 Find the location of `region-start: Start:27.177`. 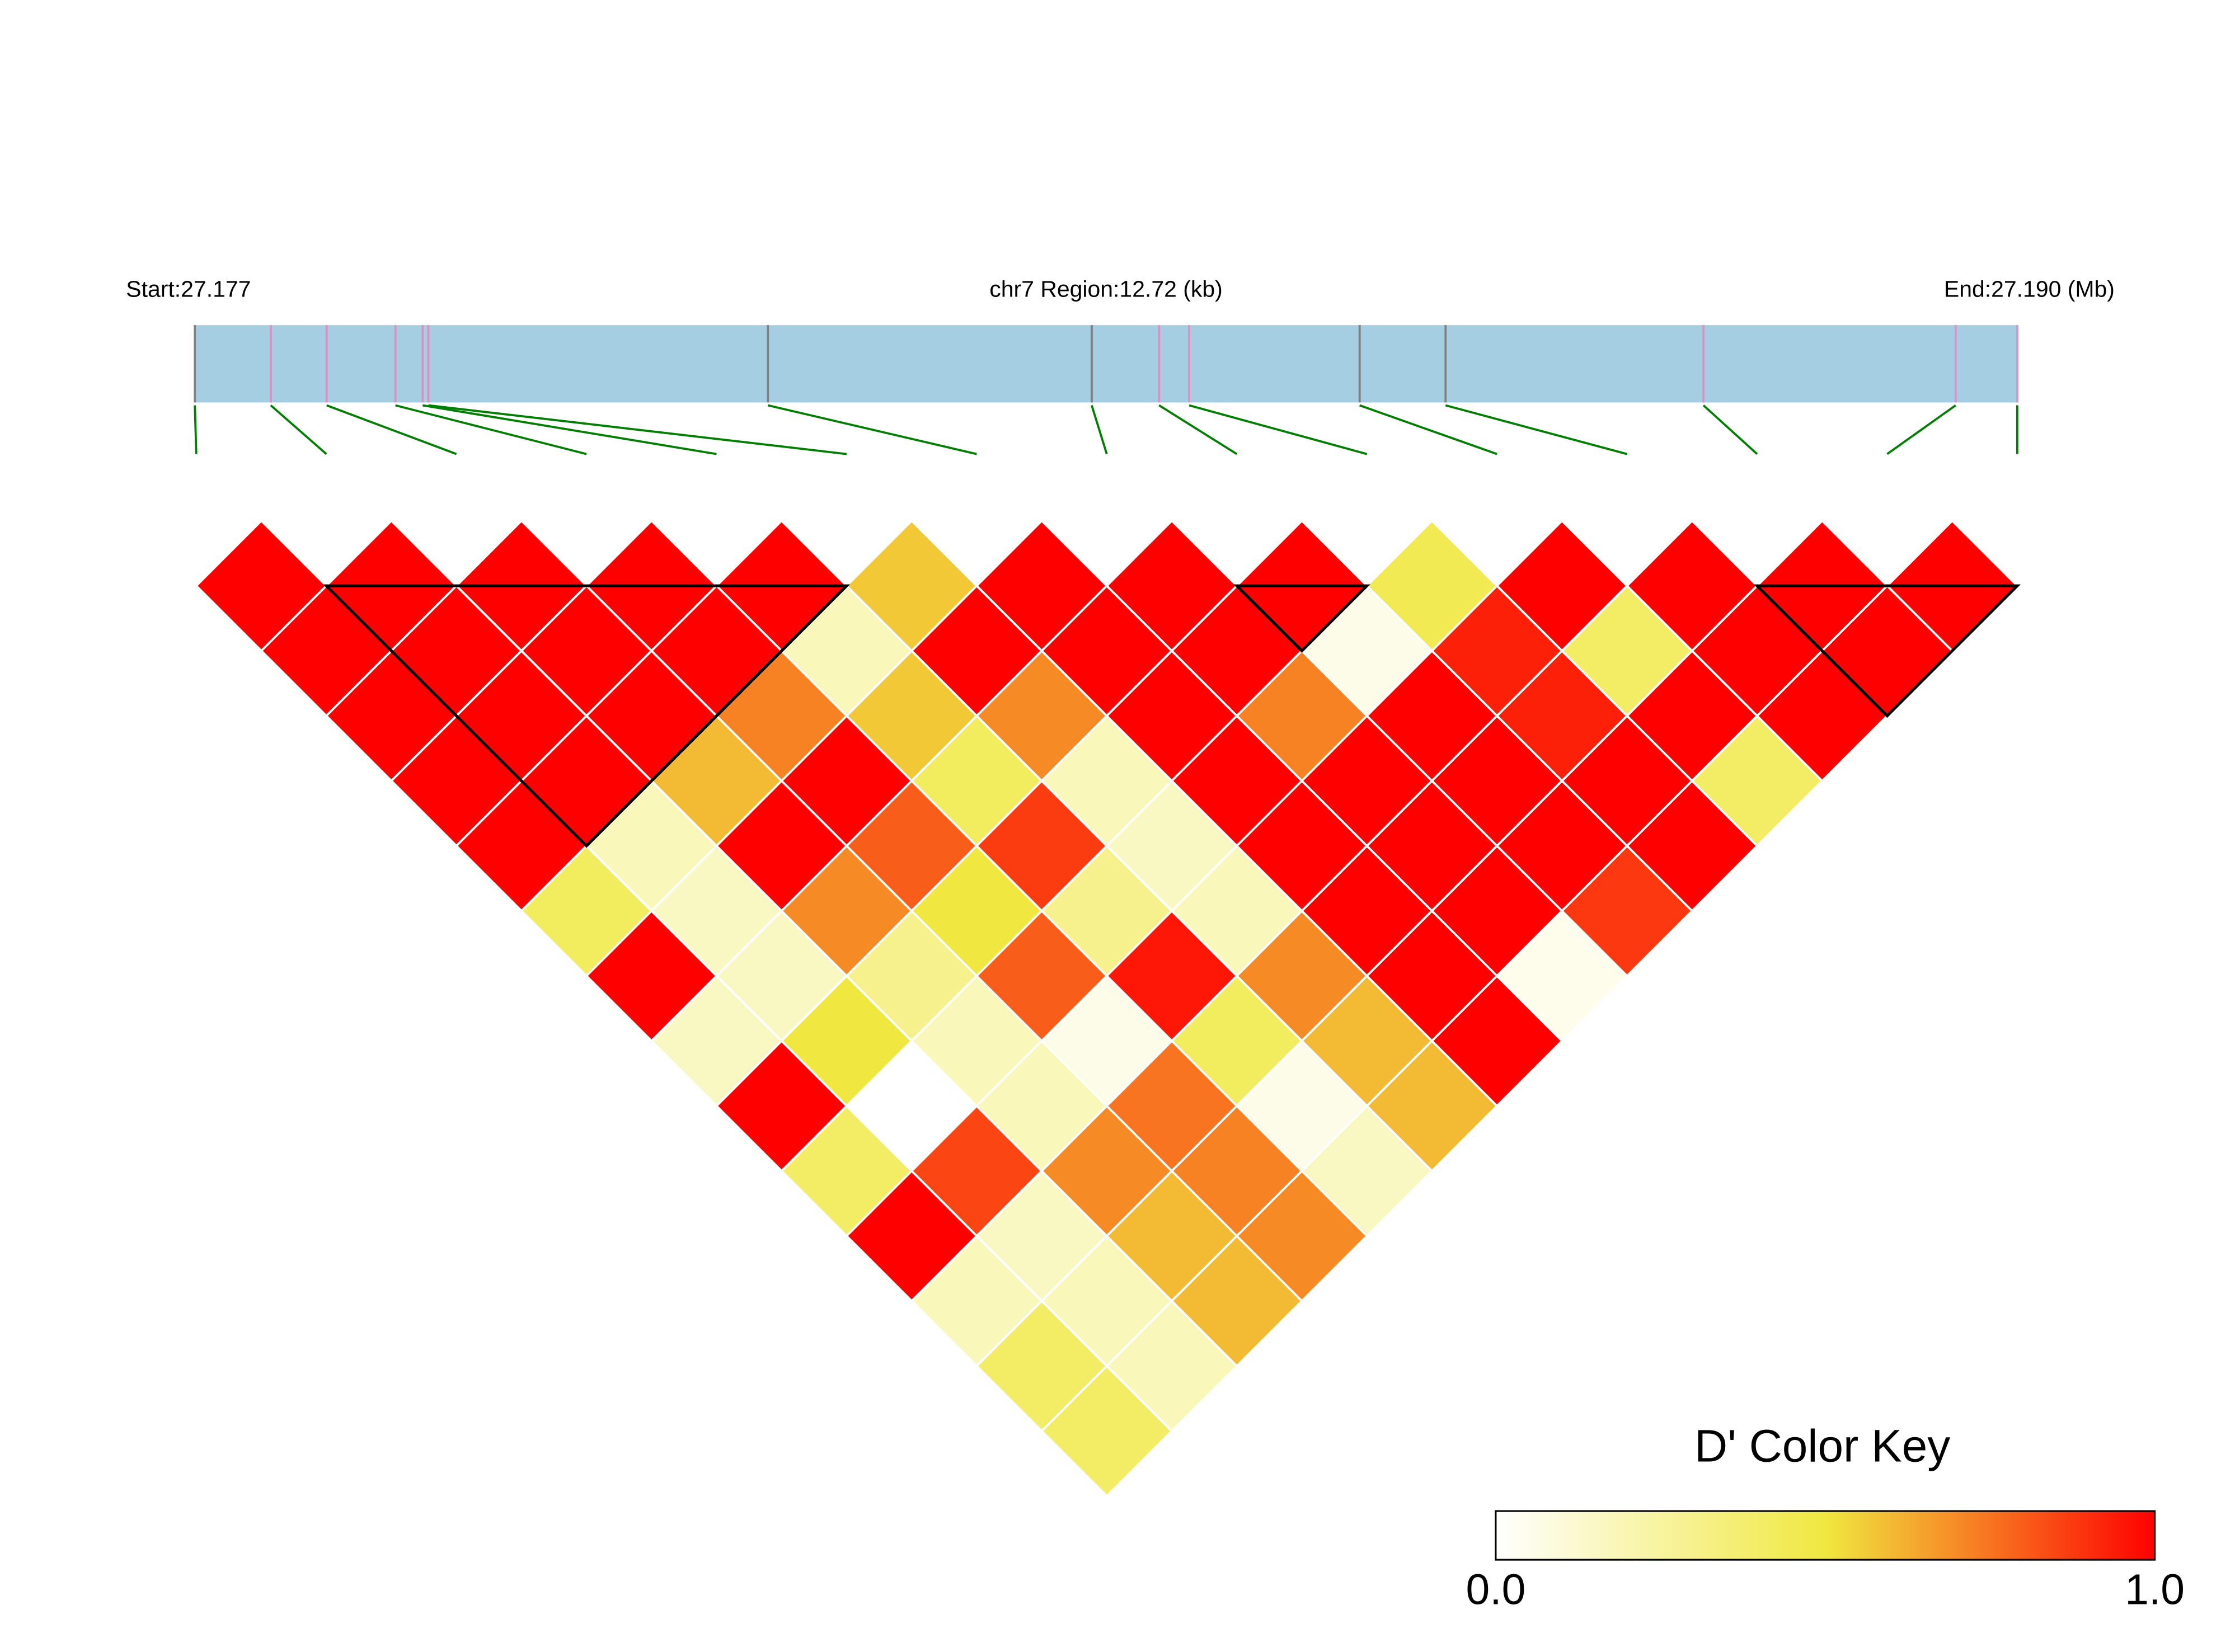

region-start: Start:27.177 is located at coordinates (188, 289).